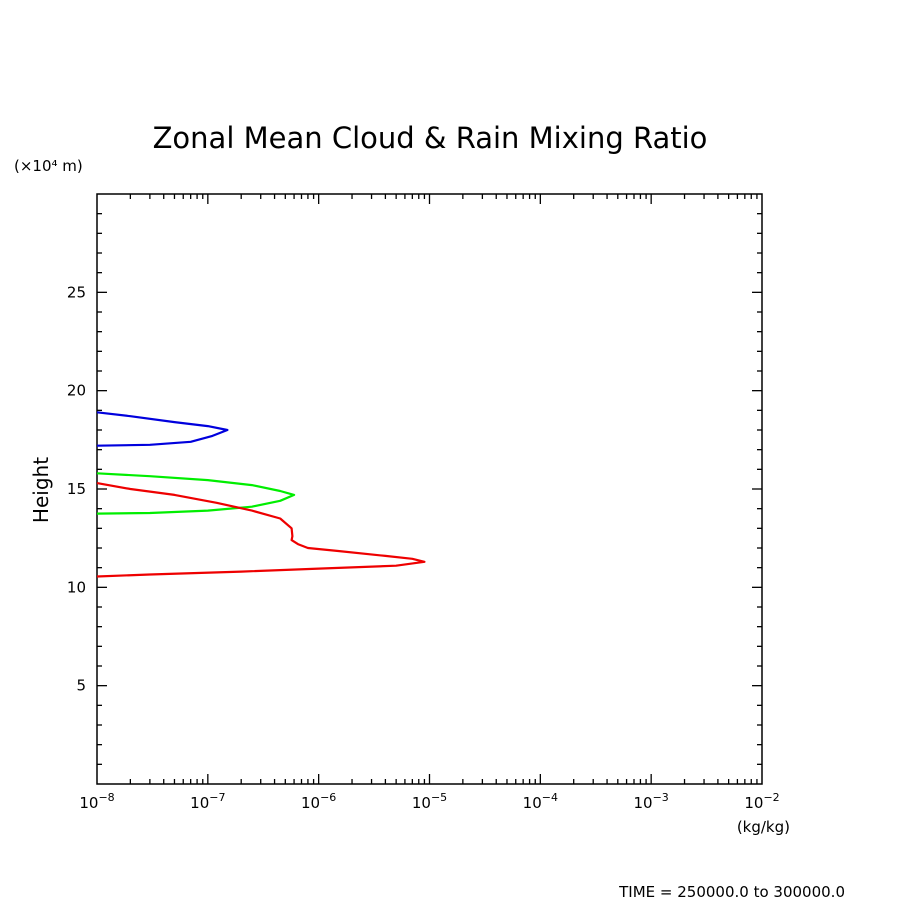 This screenshot has width=904, height=904. What do you see at coordinates (81, 686) in the screenshot?
I see `y-tick-label: 5` at bounding box center [81, 686].